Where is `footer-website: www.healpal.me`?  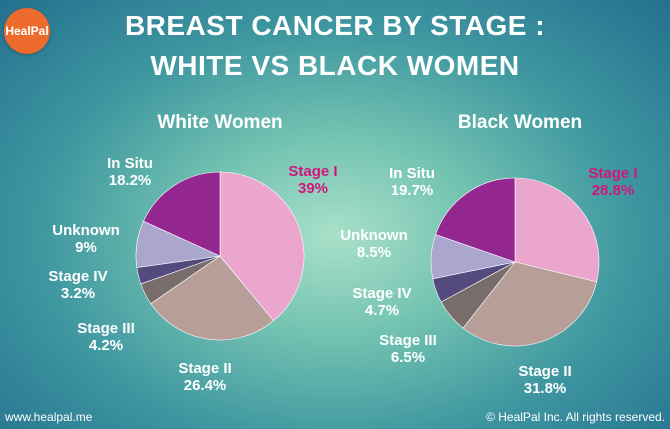
footer-website: www.healpal.me is located at coordinates (49, 417).